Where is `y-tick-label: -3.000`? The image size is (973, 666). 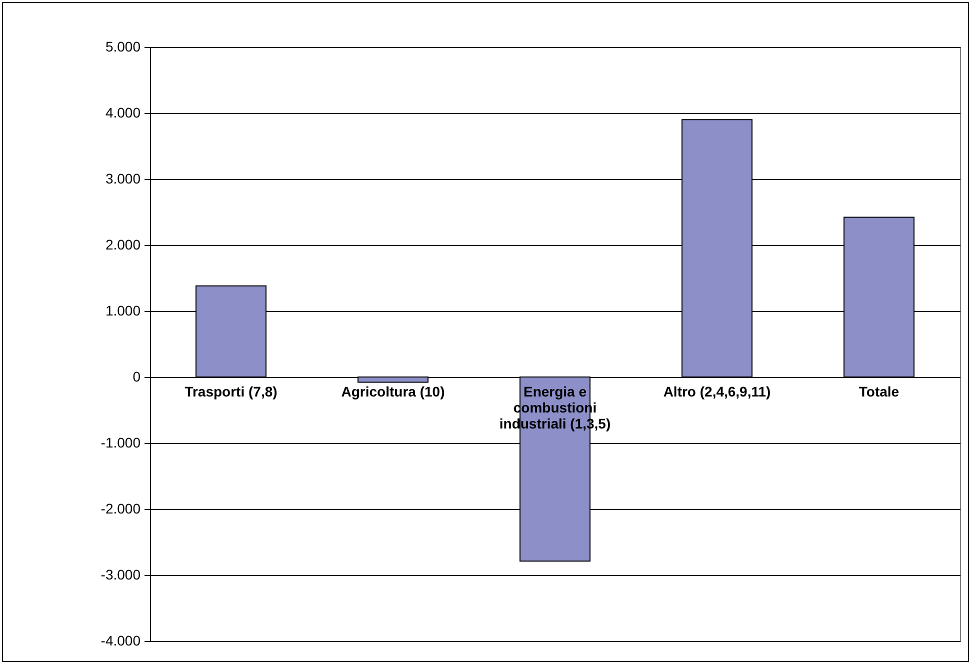
y-tick-label: -3.000 is located at coordinates (120, 574).